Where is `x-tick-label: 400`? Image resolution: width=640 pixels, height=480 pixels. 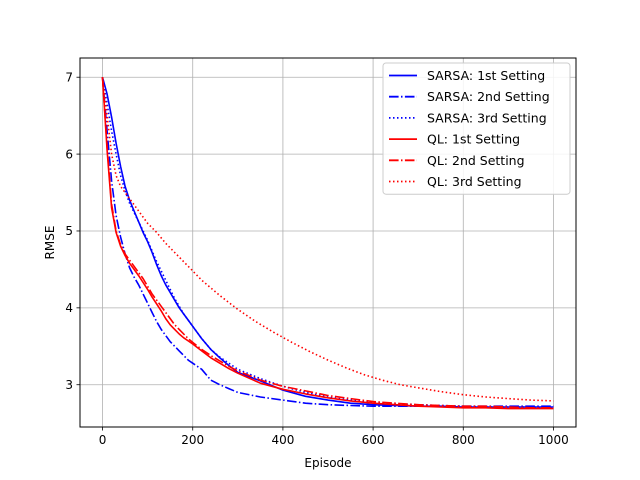
x-tick-label: 400 is located at coordinates (282, 440).